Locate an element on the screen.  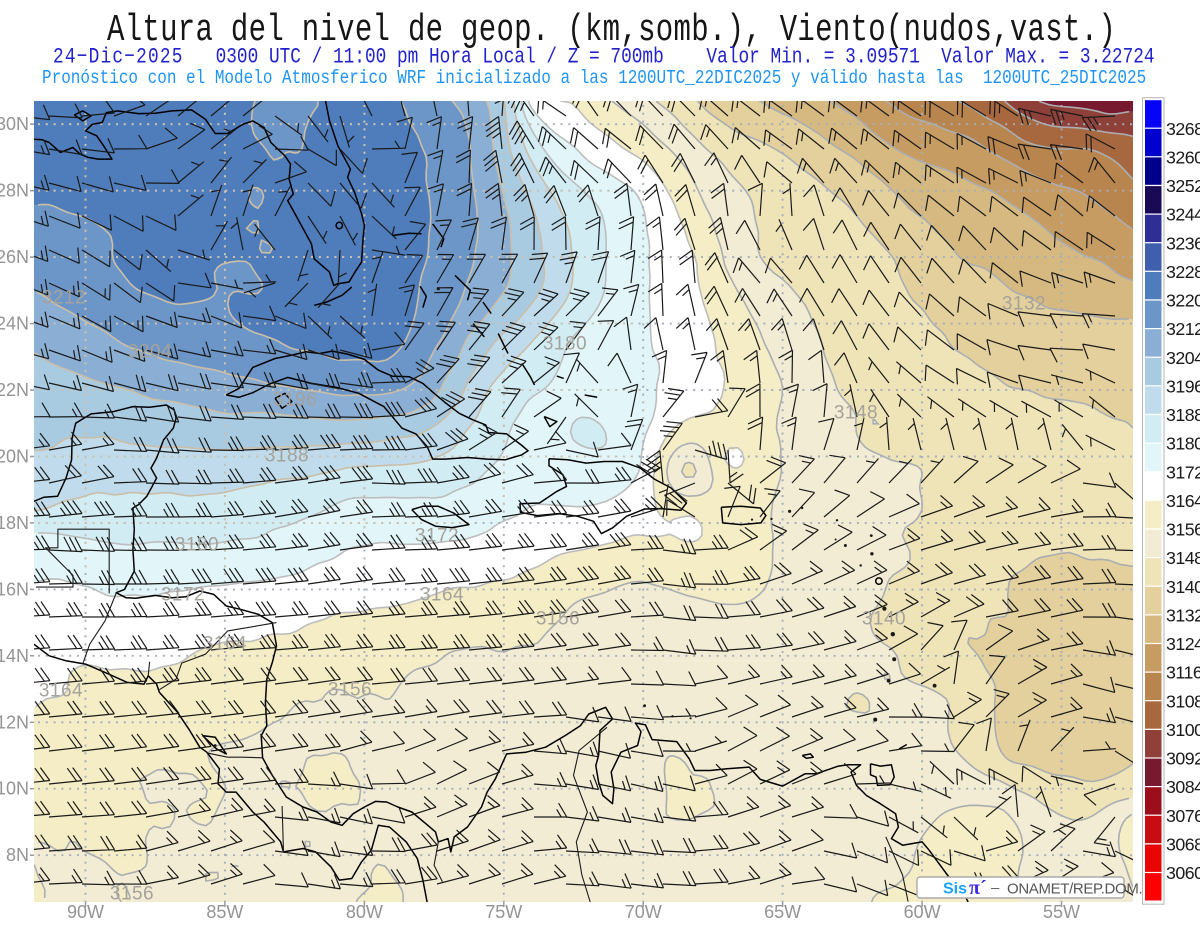
svg-text: 3124 is located at coordinates (1183, 644).